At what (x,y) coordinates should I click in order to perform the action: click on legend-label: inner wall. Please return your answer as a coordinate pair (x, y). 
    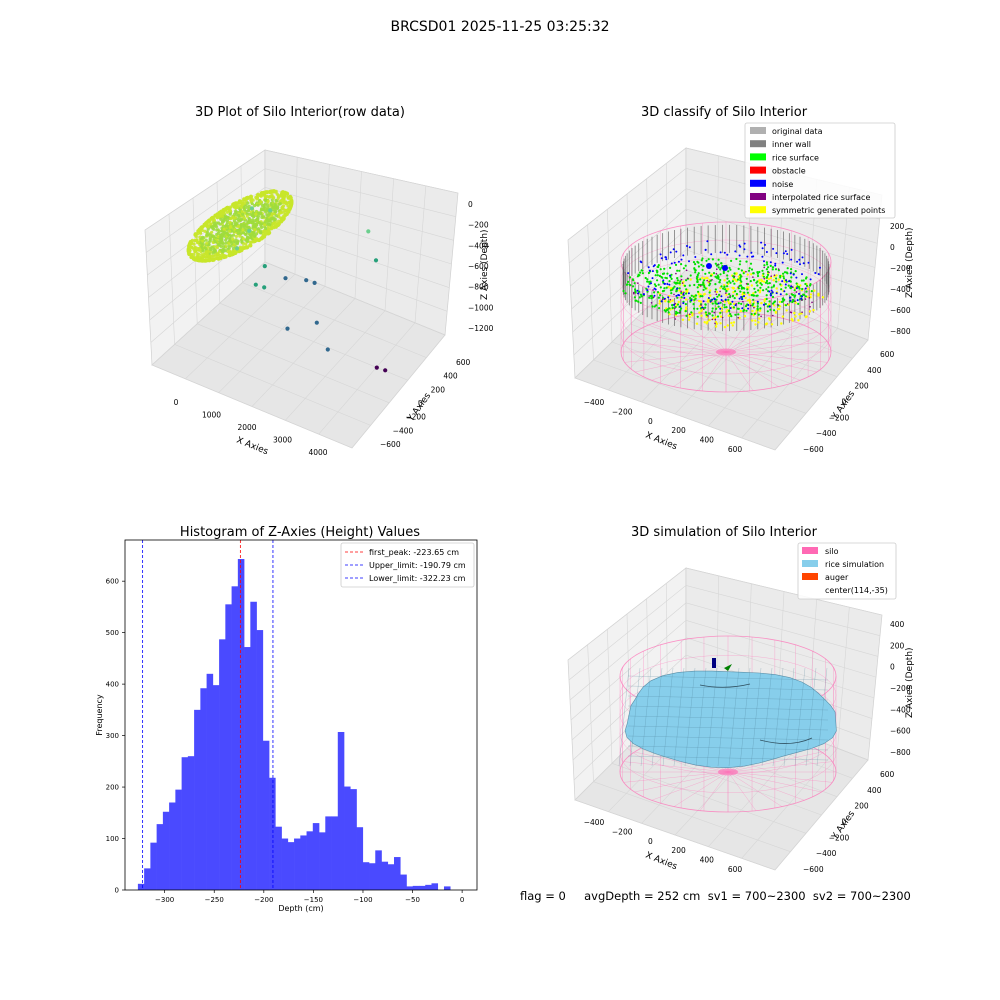
    Looking at the image, I should click on (791, 144).